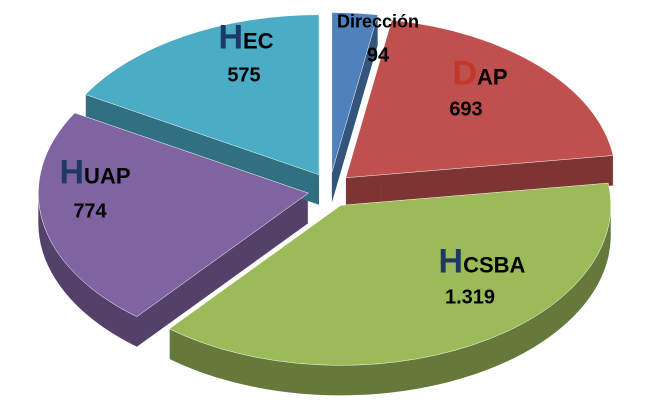 The width and height of the screenshot is (647, 403). What do you see at coordinates (378, 21) in the screenshot?
I see `category-label: Dirección` at bounding box center [378, 21].